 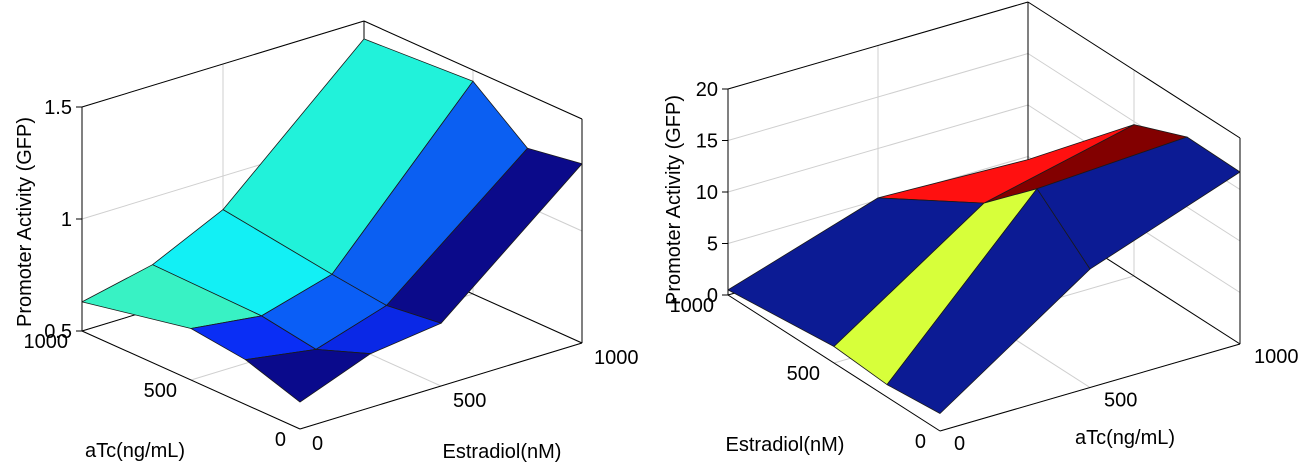 I want to click on chart1-ztick-label-4: 20, so click(x=707, y=90).